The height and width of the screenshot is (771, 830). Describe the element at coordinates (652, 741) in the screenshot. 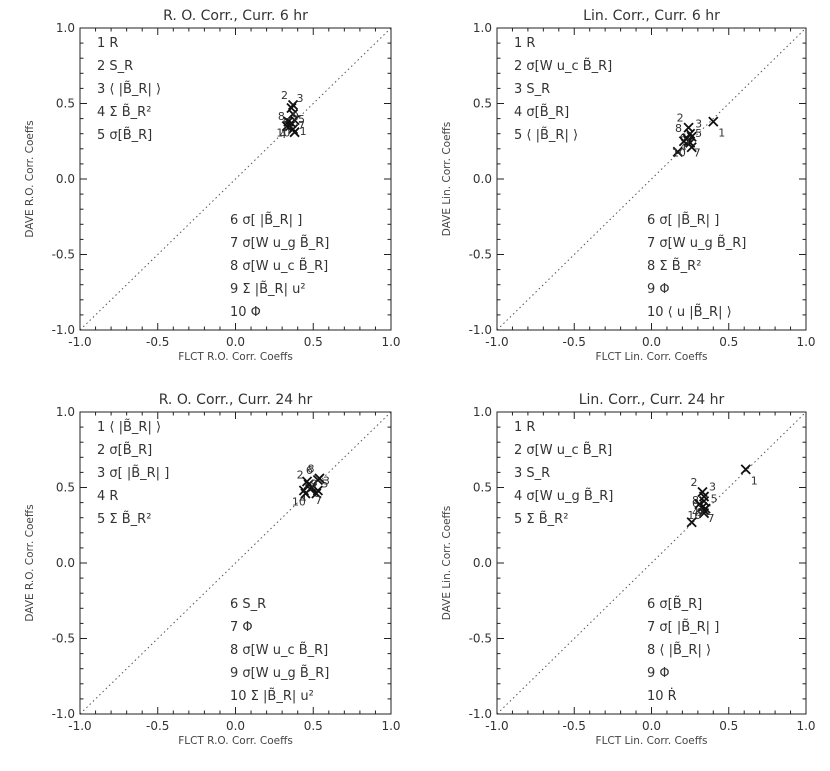

I see `x-axis-label: FLCT Lin. Corr. Coeffs` at that location.